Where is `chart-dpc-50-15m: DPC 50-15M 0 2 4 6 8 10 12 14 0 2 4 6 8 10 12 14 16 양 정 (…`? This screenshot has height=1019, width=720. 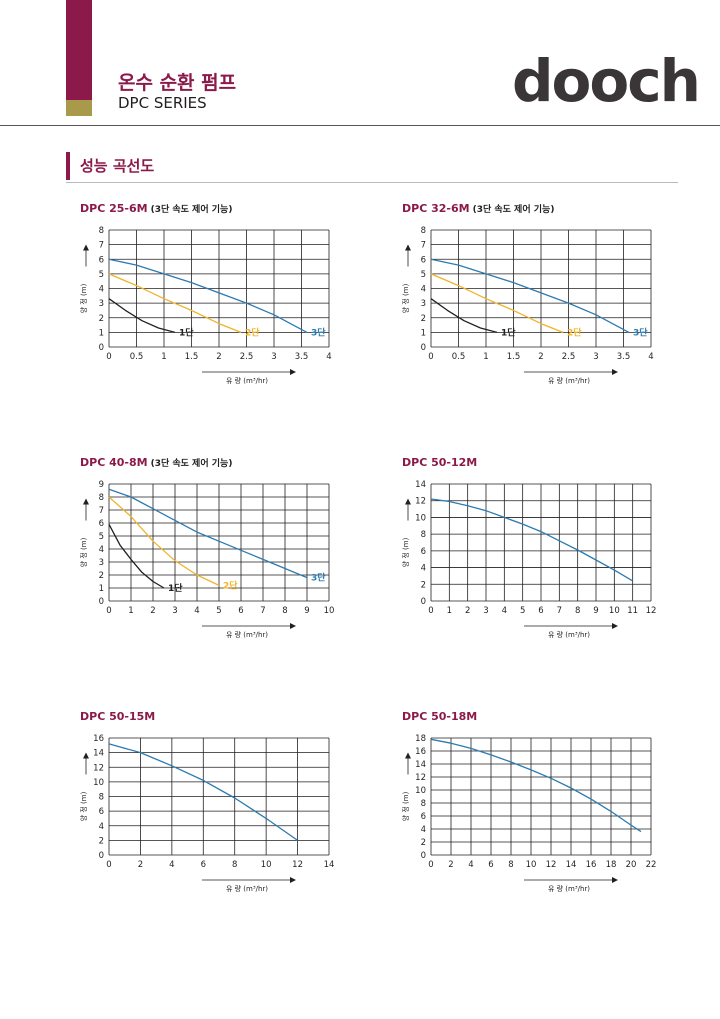 chart-dpc-50-15m: DPC 50-15M 0 2 4 6 8 10 12 14 0 2 4 6 8 10 12 14 16 양 정 (… is located at coordinates (216, 815).